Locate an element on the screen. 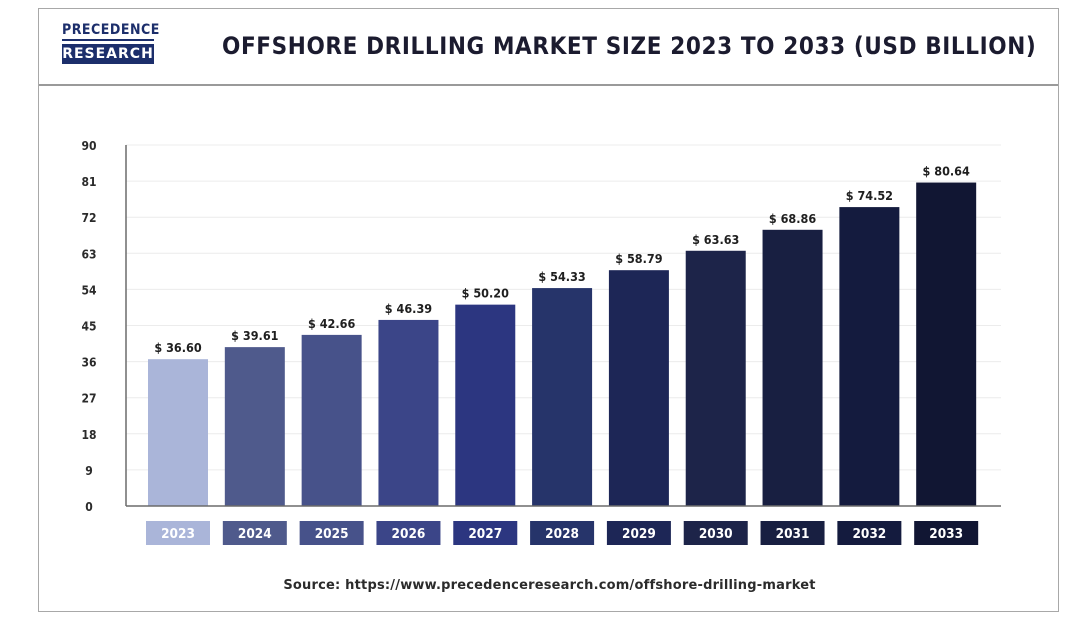  y-tick-label: 0 is located at coordinates (89, 507).